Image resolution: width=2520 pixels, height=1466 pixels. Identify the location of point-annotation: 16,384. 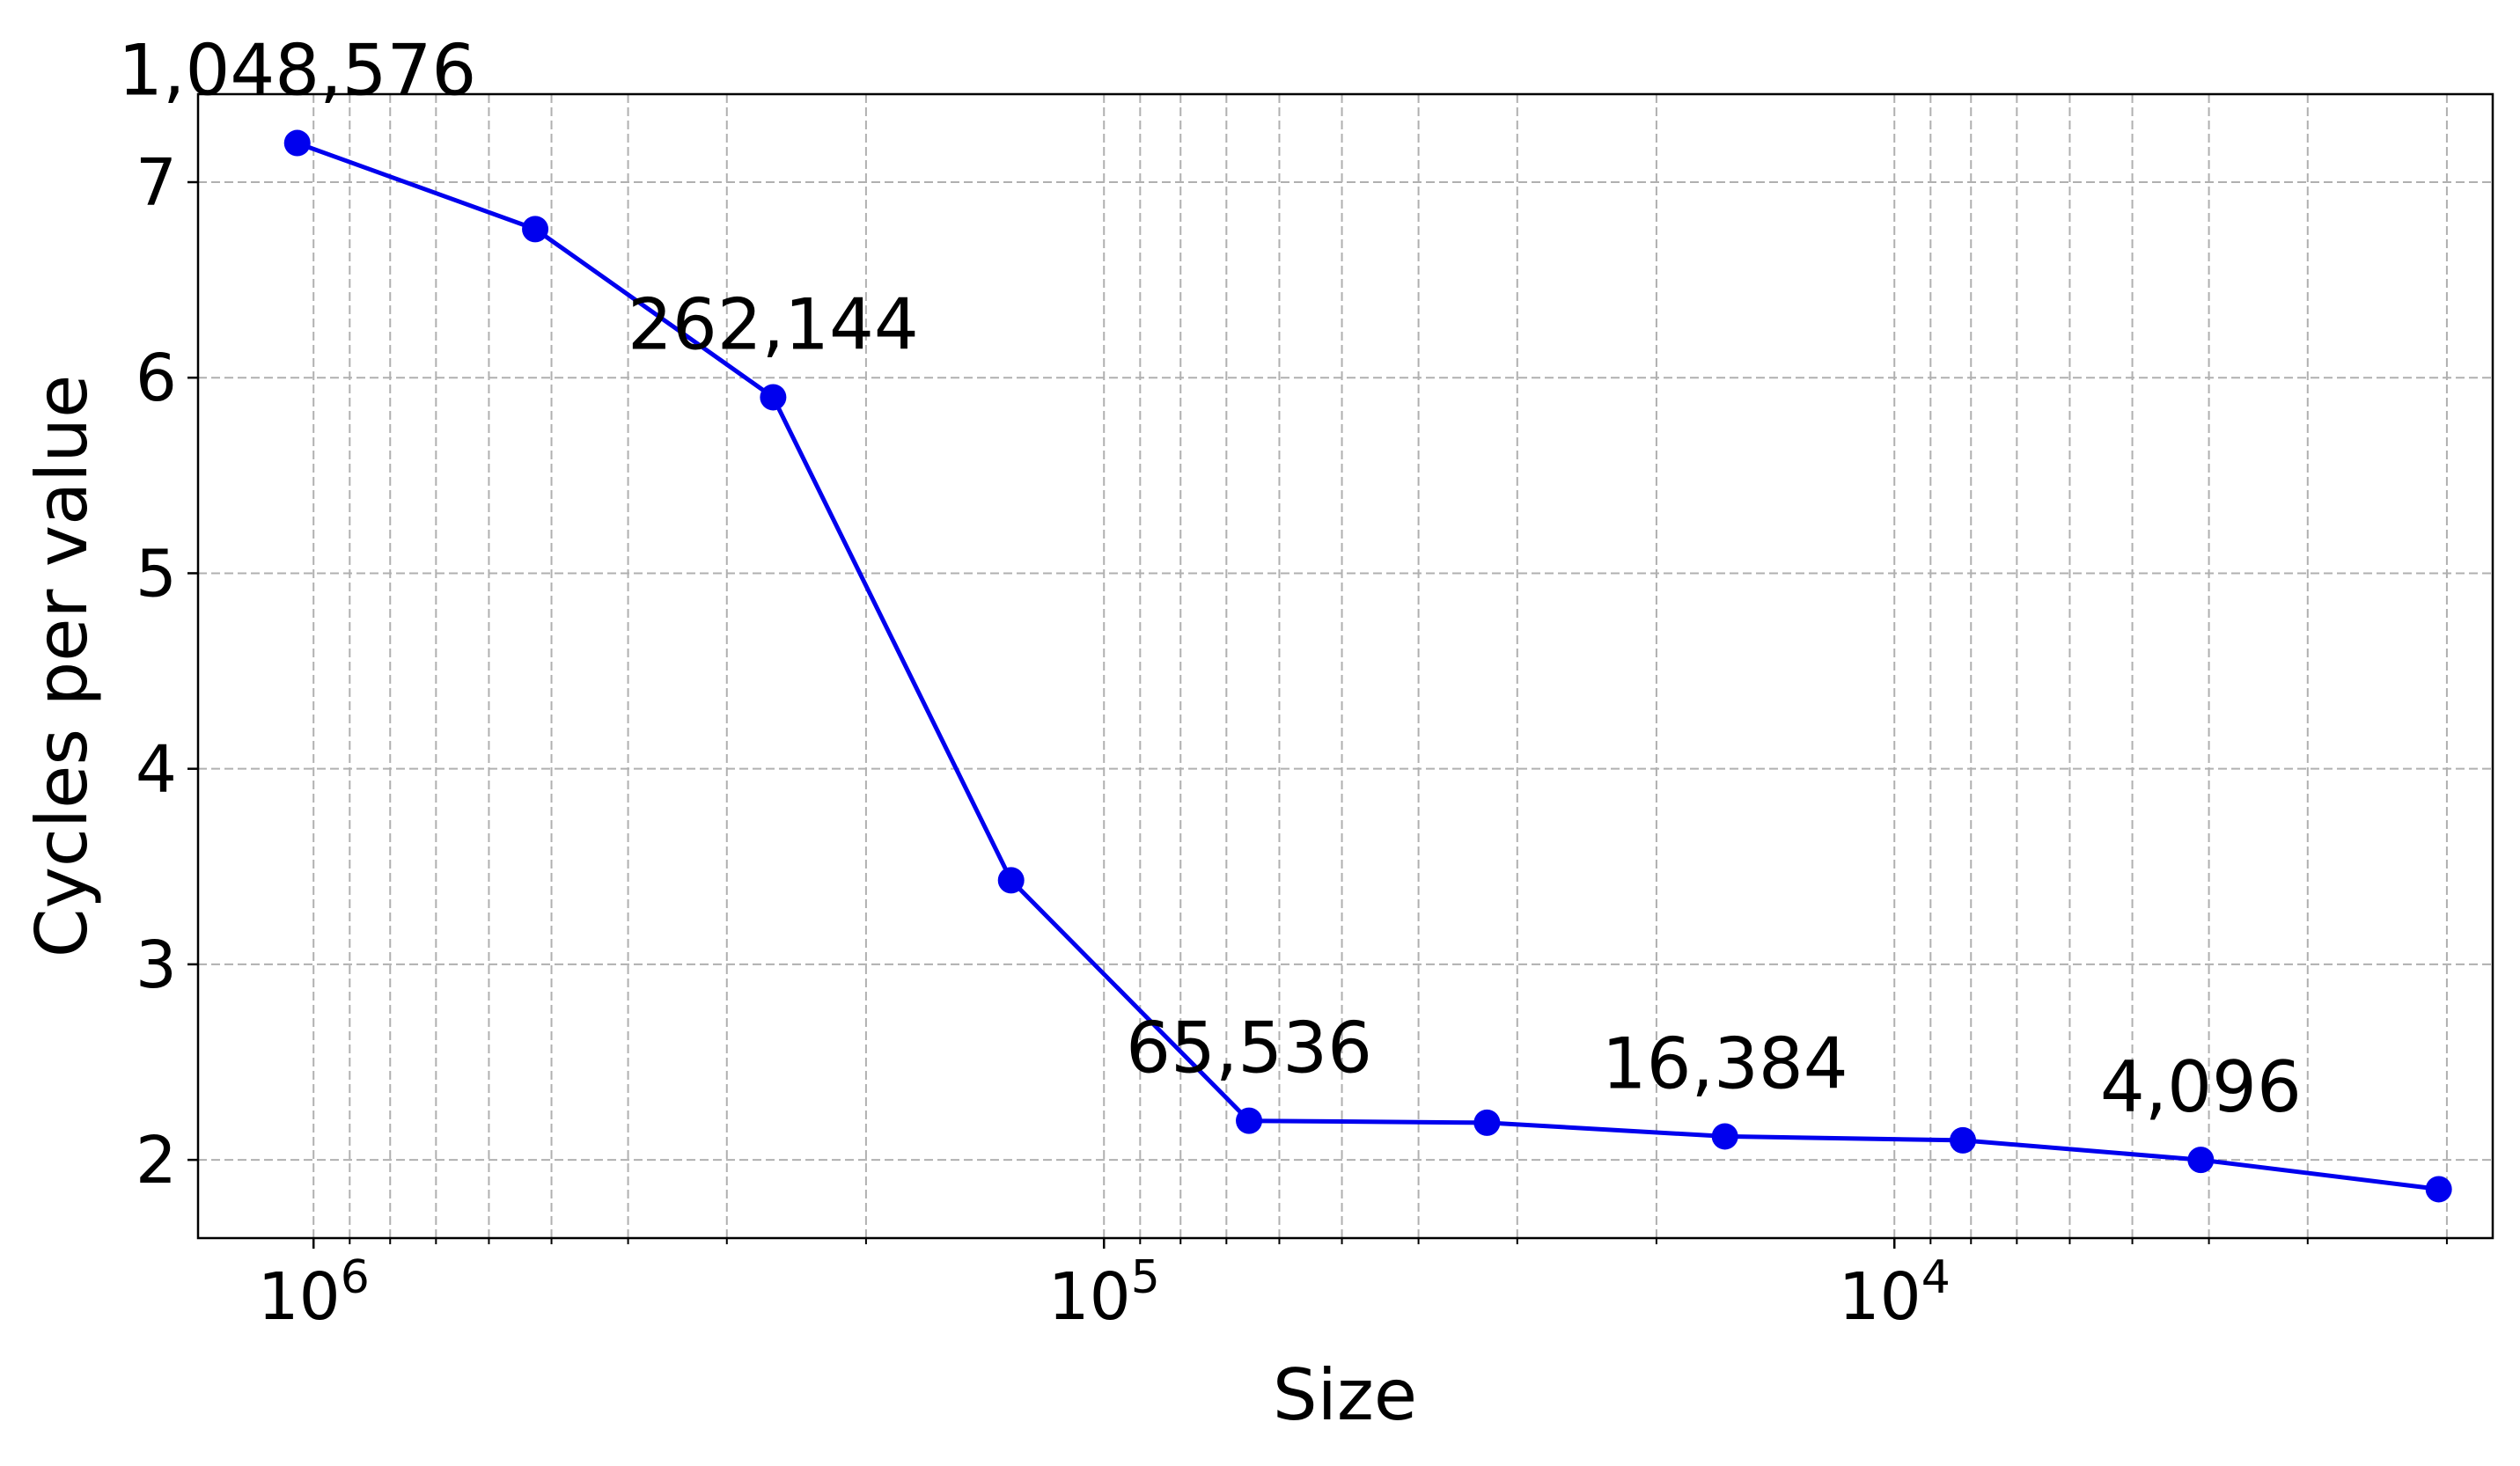
(1725, 1063).